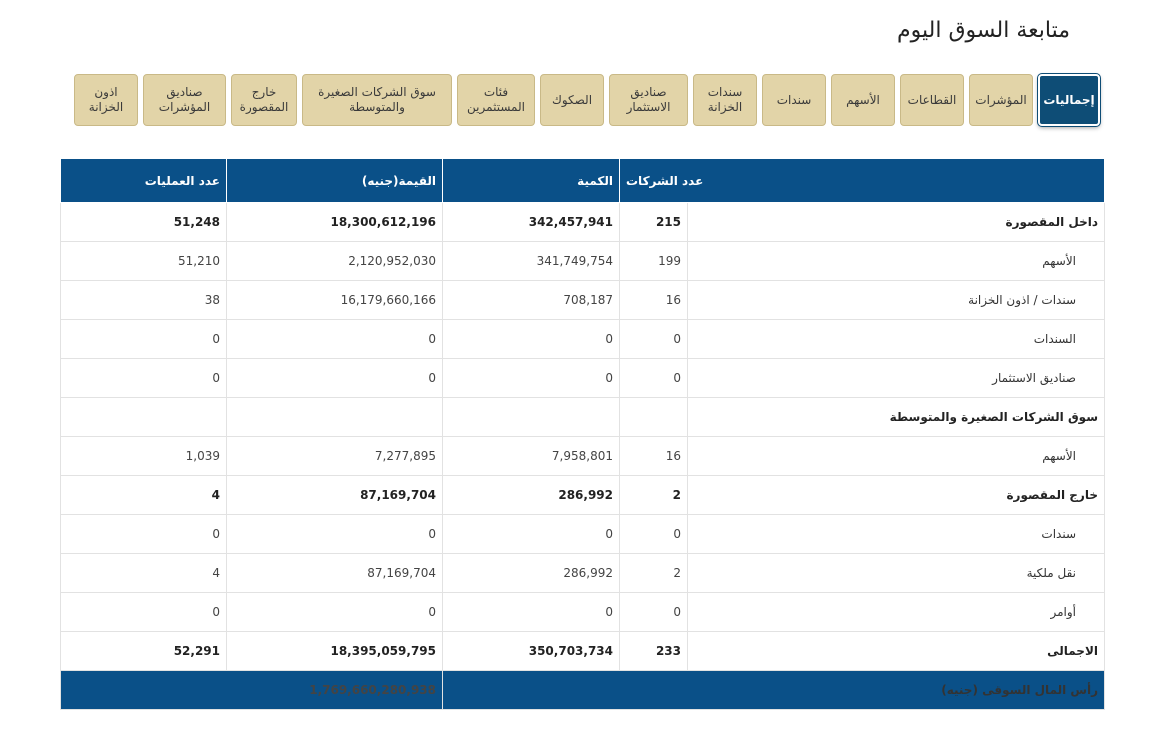  I want to click on row-label: سندات / اذون الخزانة, so click(896, 300).